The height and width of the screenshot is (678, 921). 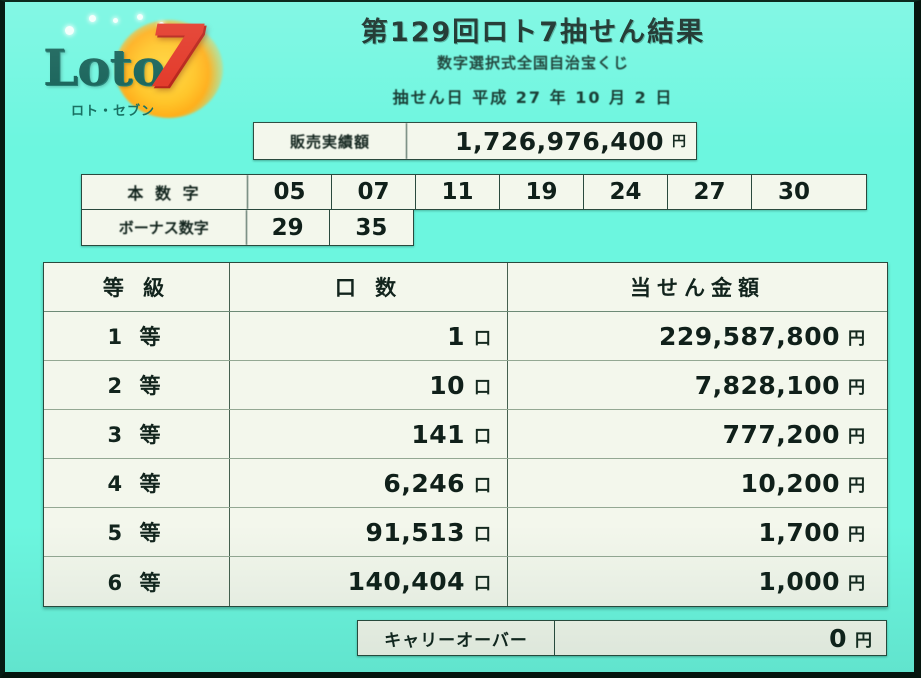 What do you see at coordinates (137, 581) in the screenshot?
I see `prize-grade: 6 等` at bounding box center [137, 581].